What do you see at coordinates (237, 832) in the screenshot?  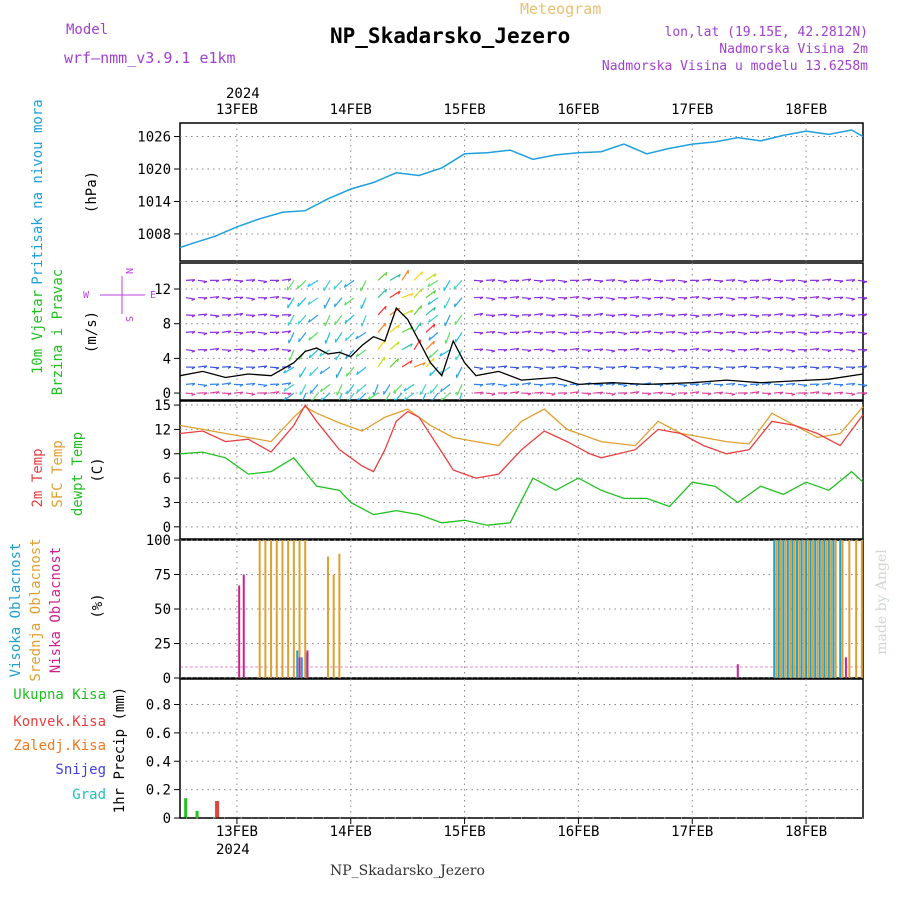 I see `bottom-tick-label: 13FEB` at bounding box center [237, 832].